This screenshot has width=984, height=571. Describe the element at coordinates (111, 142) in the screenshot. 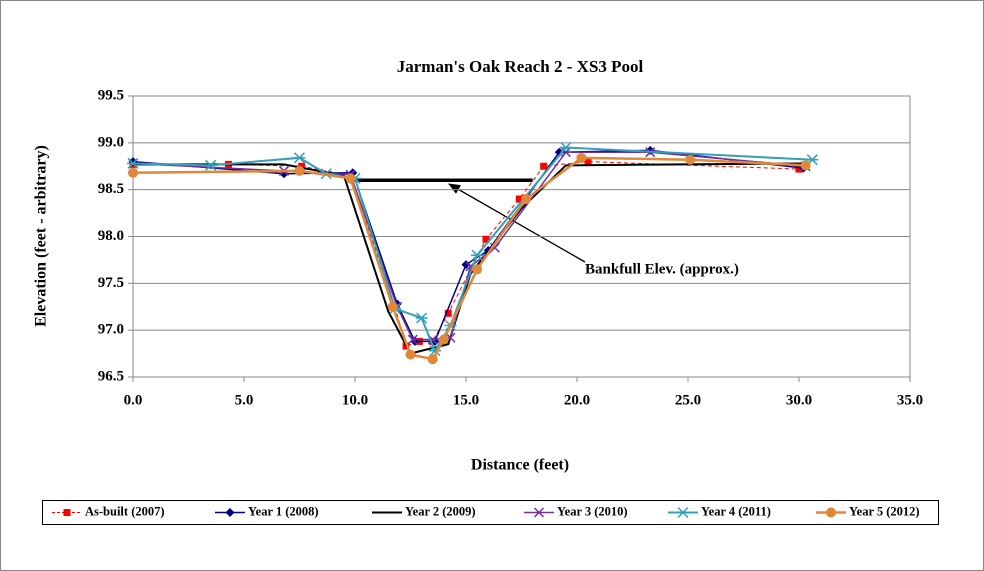

I see `y-tick-label: 99.0` at that location.